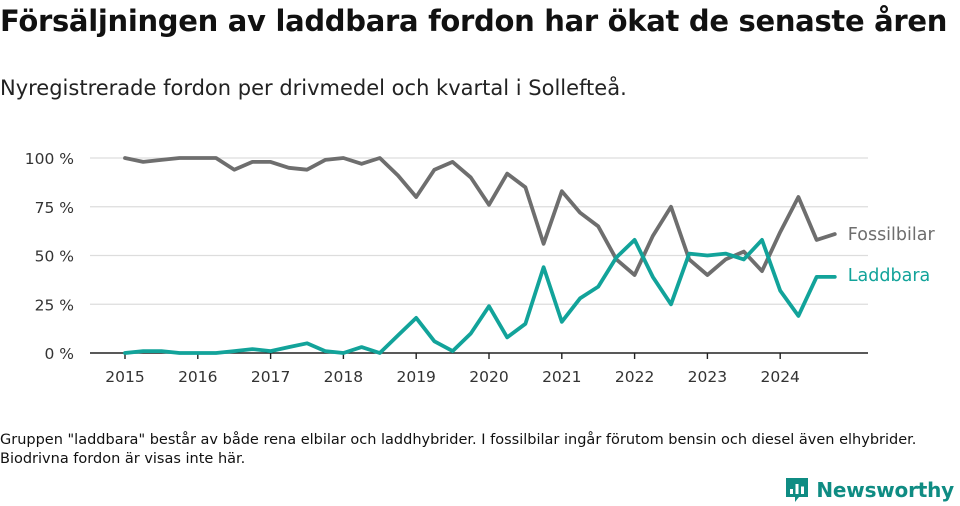 This screenshot has width=960, height=506. What do you see at coordinates (54, 305) in the screenshot?
I see `y-tick-label: 25 %` at bounding box center [54, 305].